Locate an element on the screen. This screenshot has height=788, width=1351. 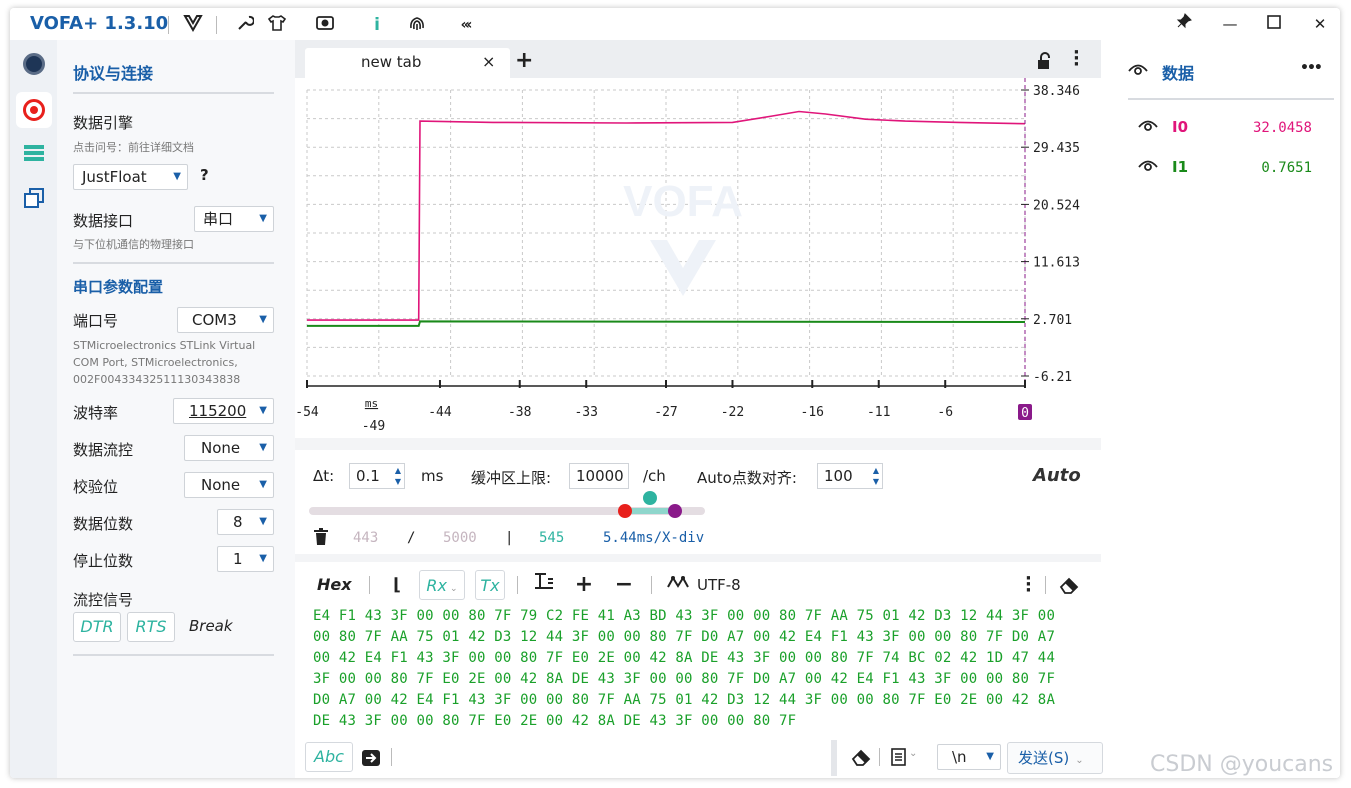
menu-list-icon is located at coordinates (34, 158).